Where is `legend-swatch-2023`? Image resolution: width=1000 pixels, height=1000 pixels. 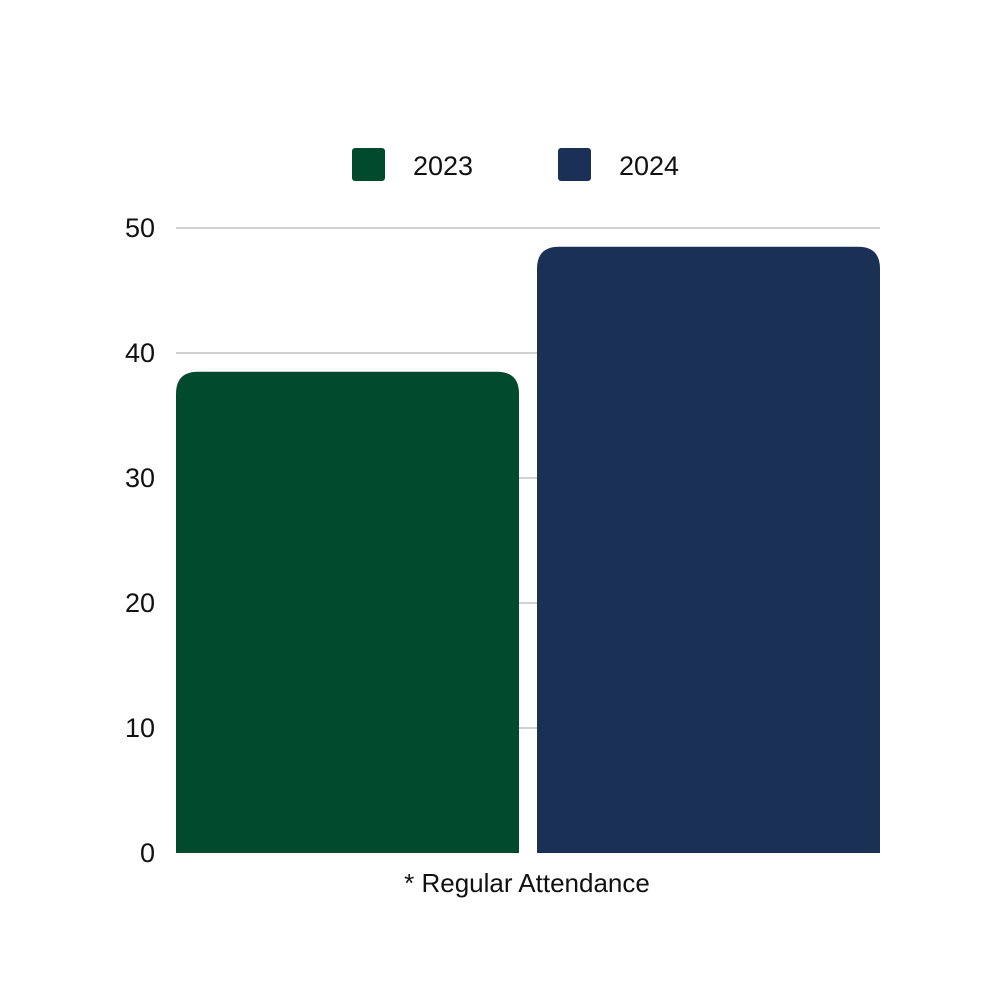
legend-swatch-2023 is located at coordinates (368, 164).